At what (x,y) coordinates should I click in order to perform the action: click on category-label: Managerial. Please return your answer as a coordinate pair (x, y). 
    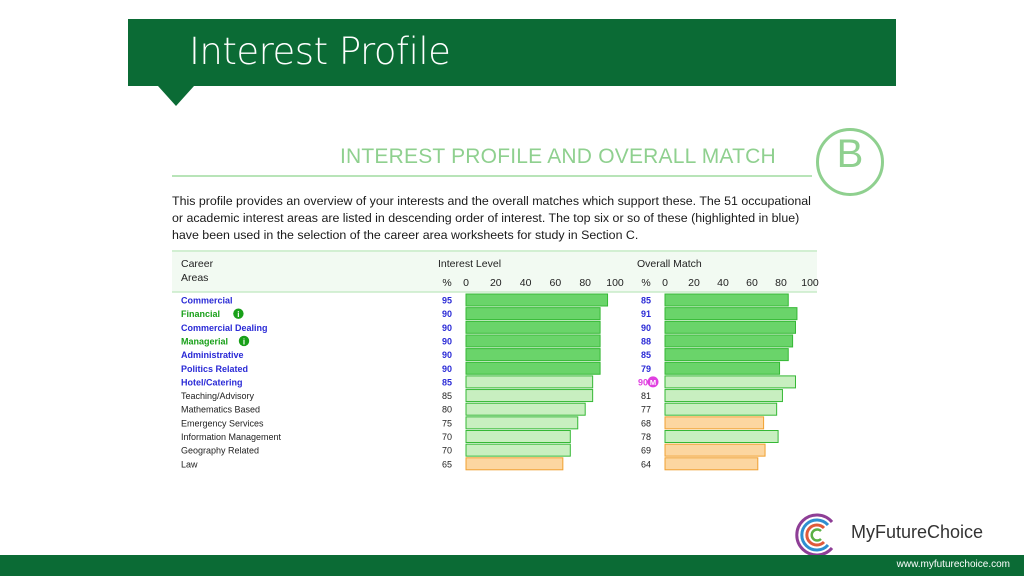
    Looking at the image, I should click on (204, 341).